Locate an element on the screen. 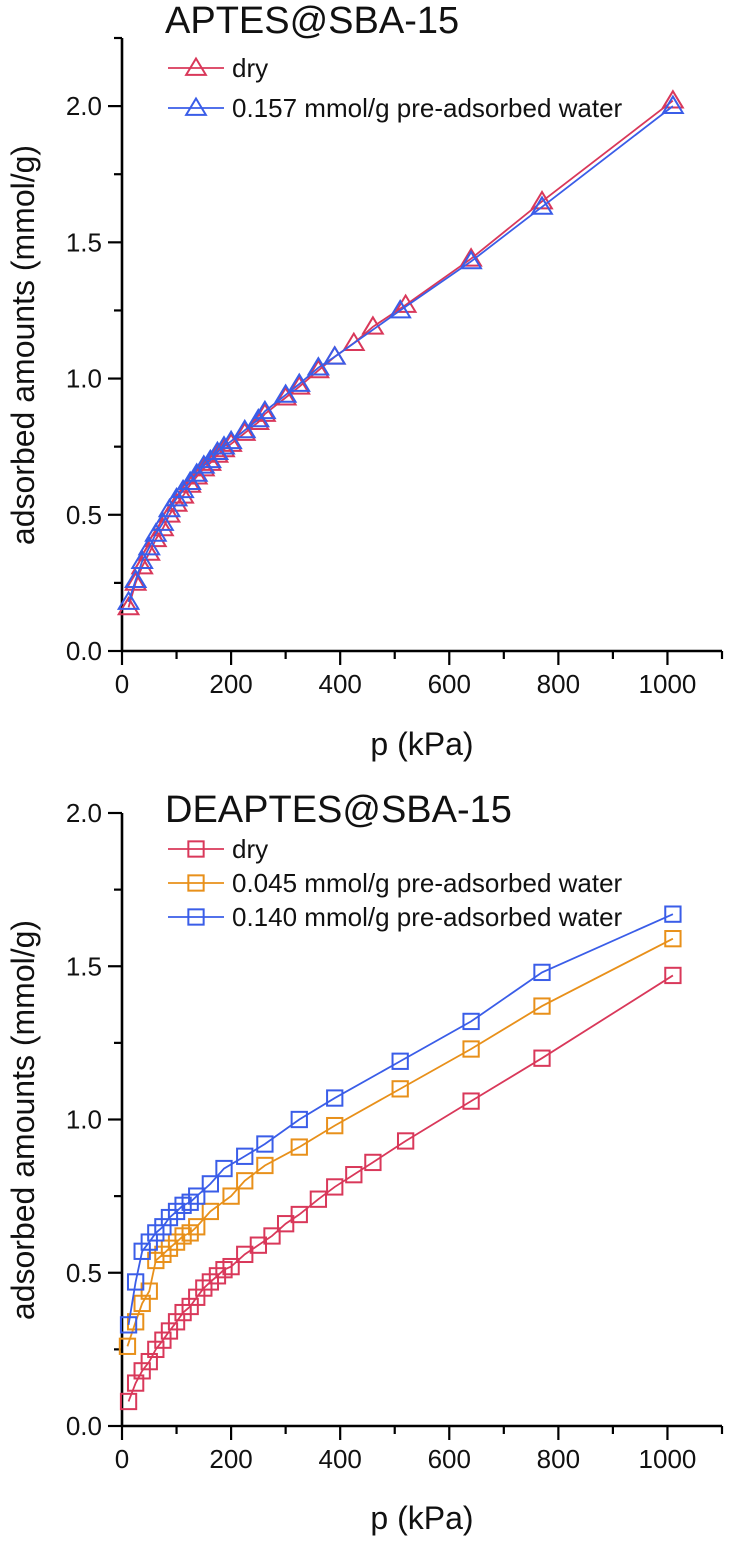  y-axis-title: adsorbed amounts (mmol/g) is located at coordinates (23, 1120).